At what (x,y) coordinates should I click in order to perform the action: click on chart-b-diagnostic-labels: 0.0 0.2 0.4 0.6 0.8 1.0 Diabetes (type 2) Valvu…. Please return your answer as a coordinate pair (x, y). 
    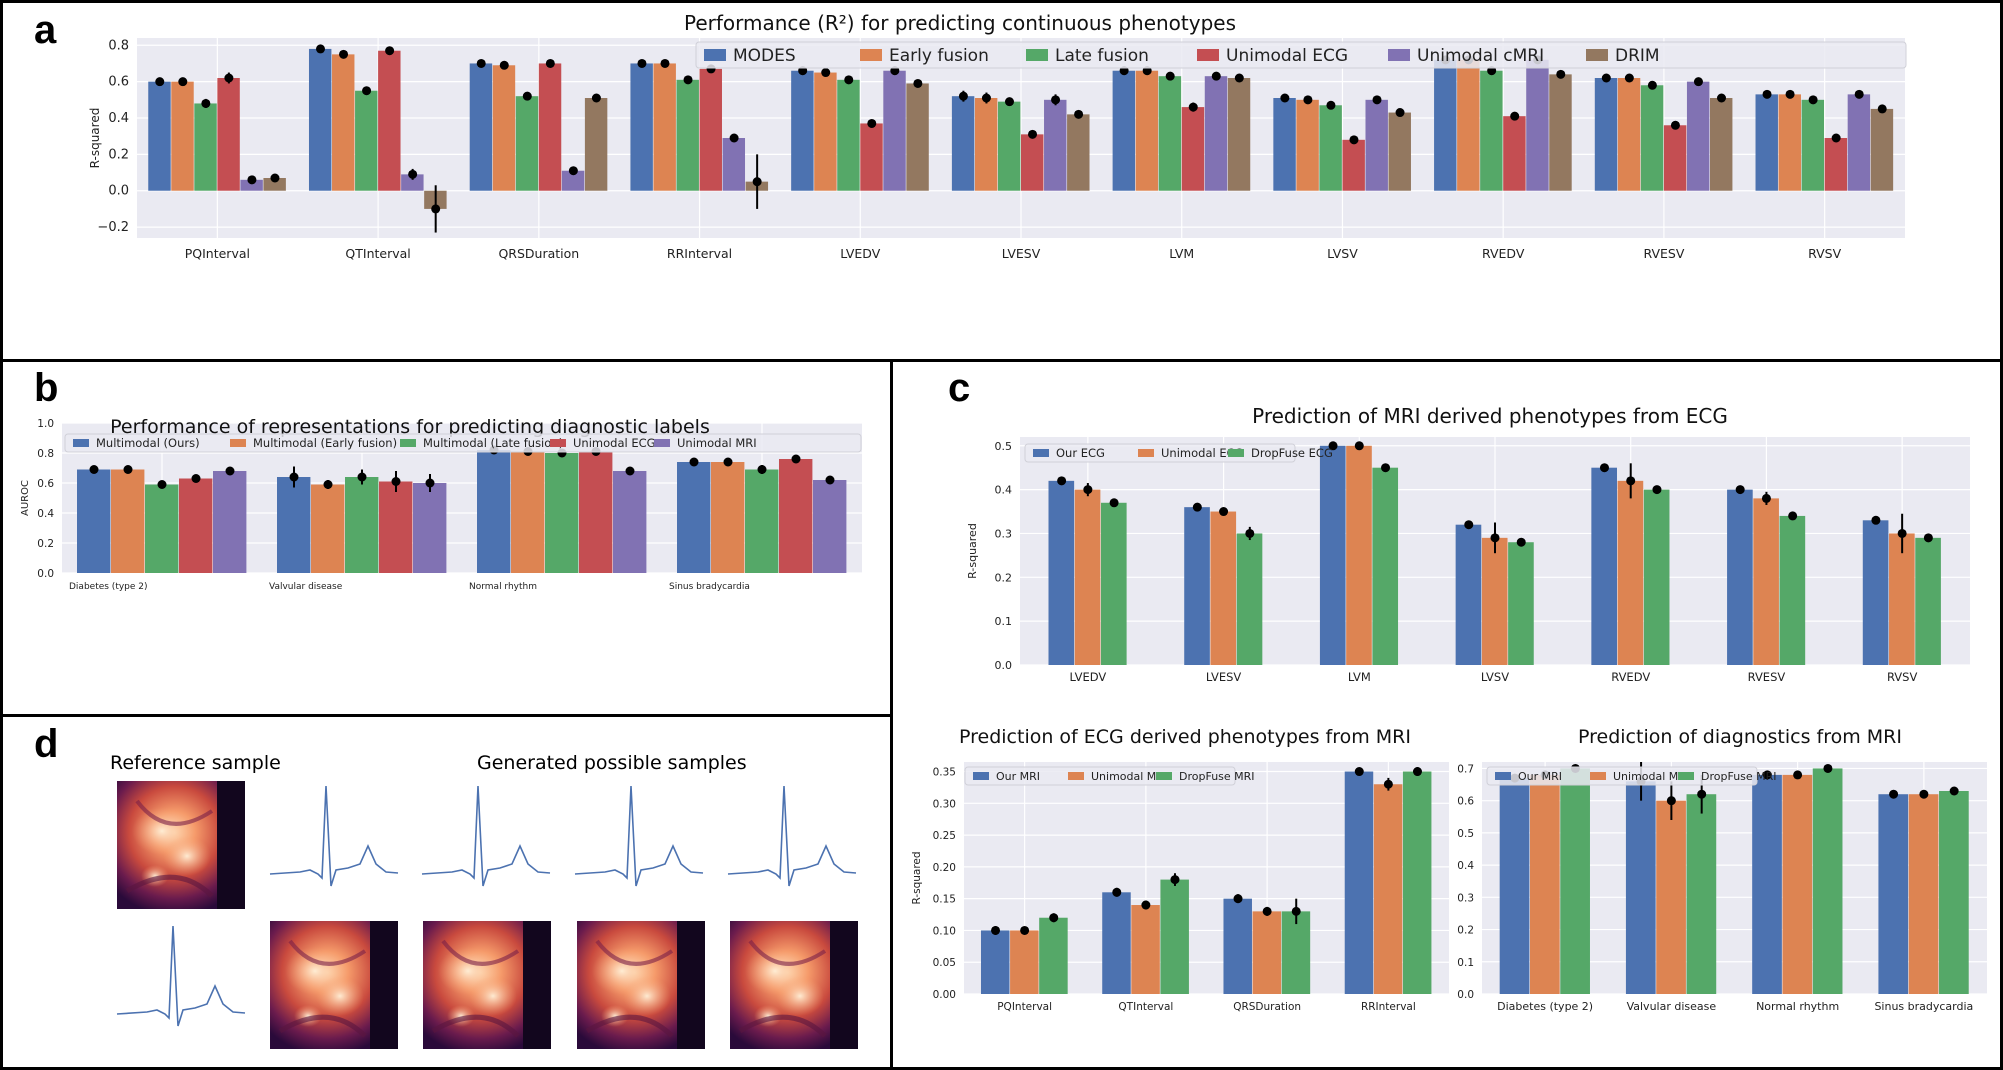
    Looking at the image, I should click on (441, 504).